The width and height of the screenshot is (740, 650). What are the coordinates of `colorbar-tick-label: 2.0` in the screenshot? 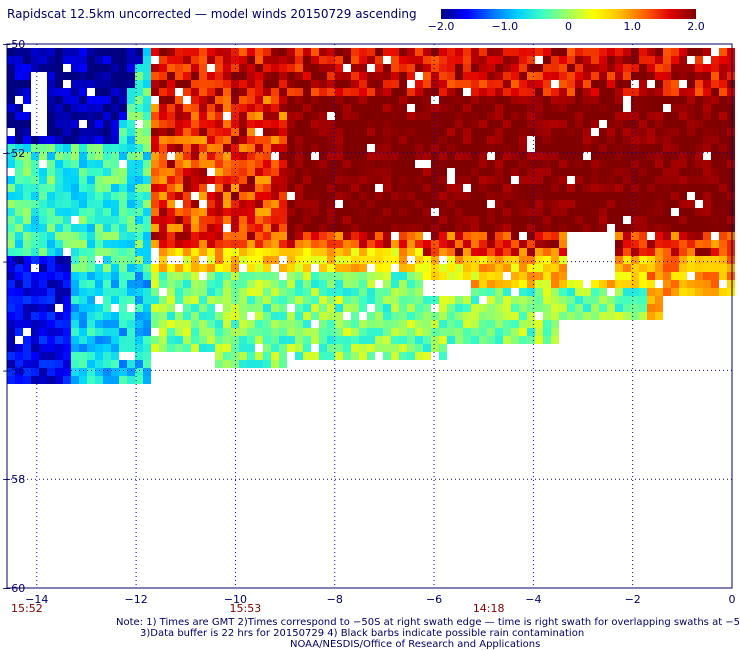 It's located at (696, 26).